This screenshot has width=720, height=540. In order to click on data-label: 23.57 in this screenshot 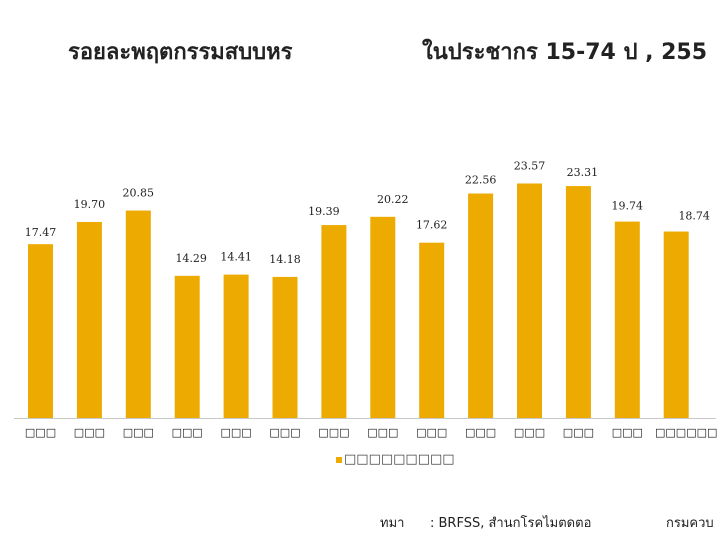, I will do `click(530, 165)`.